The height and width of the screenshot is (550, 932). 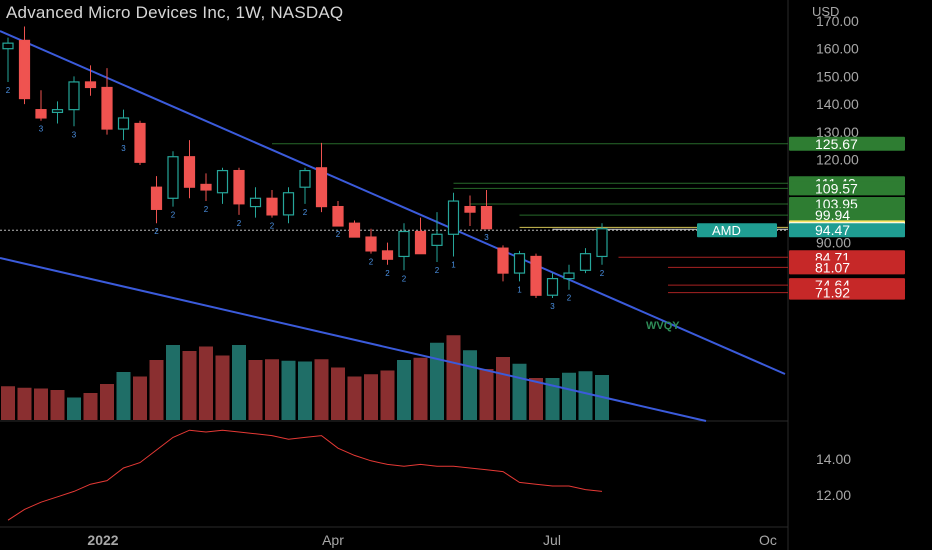 What do you see at coordinates (305, 475) in the screenshot?
I see `indicator-line` at bounding box center [305, 475].